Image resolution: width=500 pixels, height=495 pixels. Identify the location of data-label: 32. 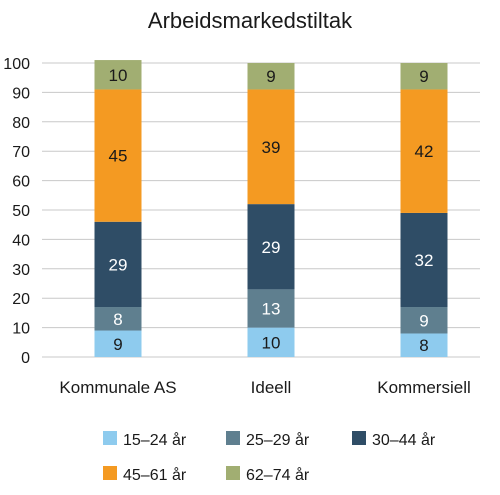
(424, 260).